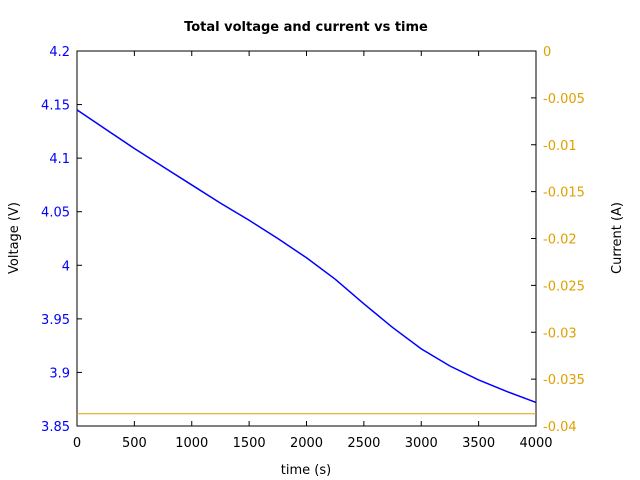 This screenshot has height=480, width=640. I want to click on y-left-axis-label: Voltage (V), so click(14, 238).